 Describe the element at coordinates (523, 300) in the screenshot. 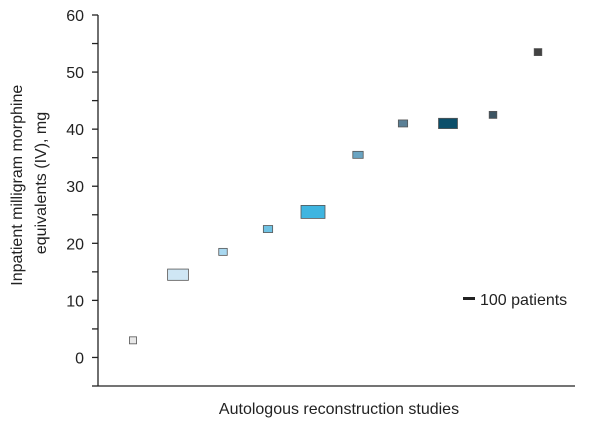

I see `legend-label: 100 patients` at that location.